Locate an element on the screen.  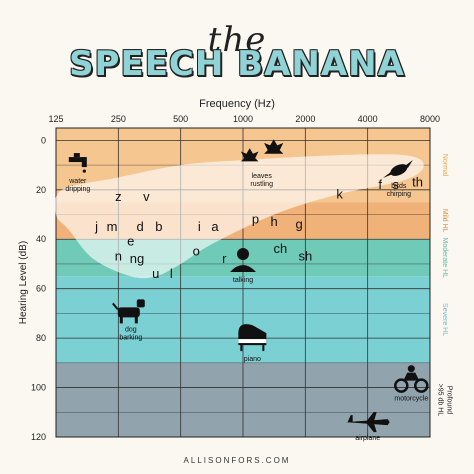
person-talking-icon is located at coordinates (243, 259).